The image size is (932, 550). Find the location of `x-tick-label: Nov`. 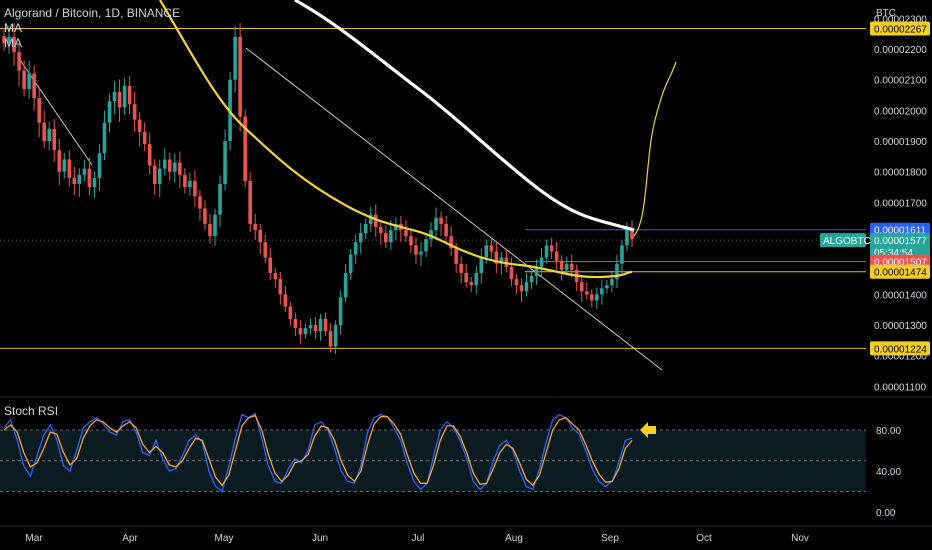

x-tick-label: Nov is located at coordinates (800, 538).